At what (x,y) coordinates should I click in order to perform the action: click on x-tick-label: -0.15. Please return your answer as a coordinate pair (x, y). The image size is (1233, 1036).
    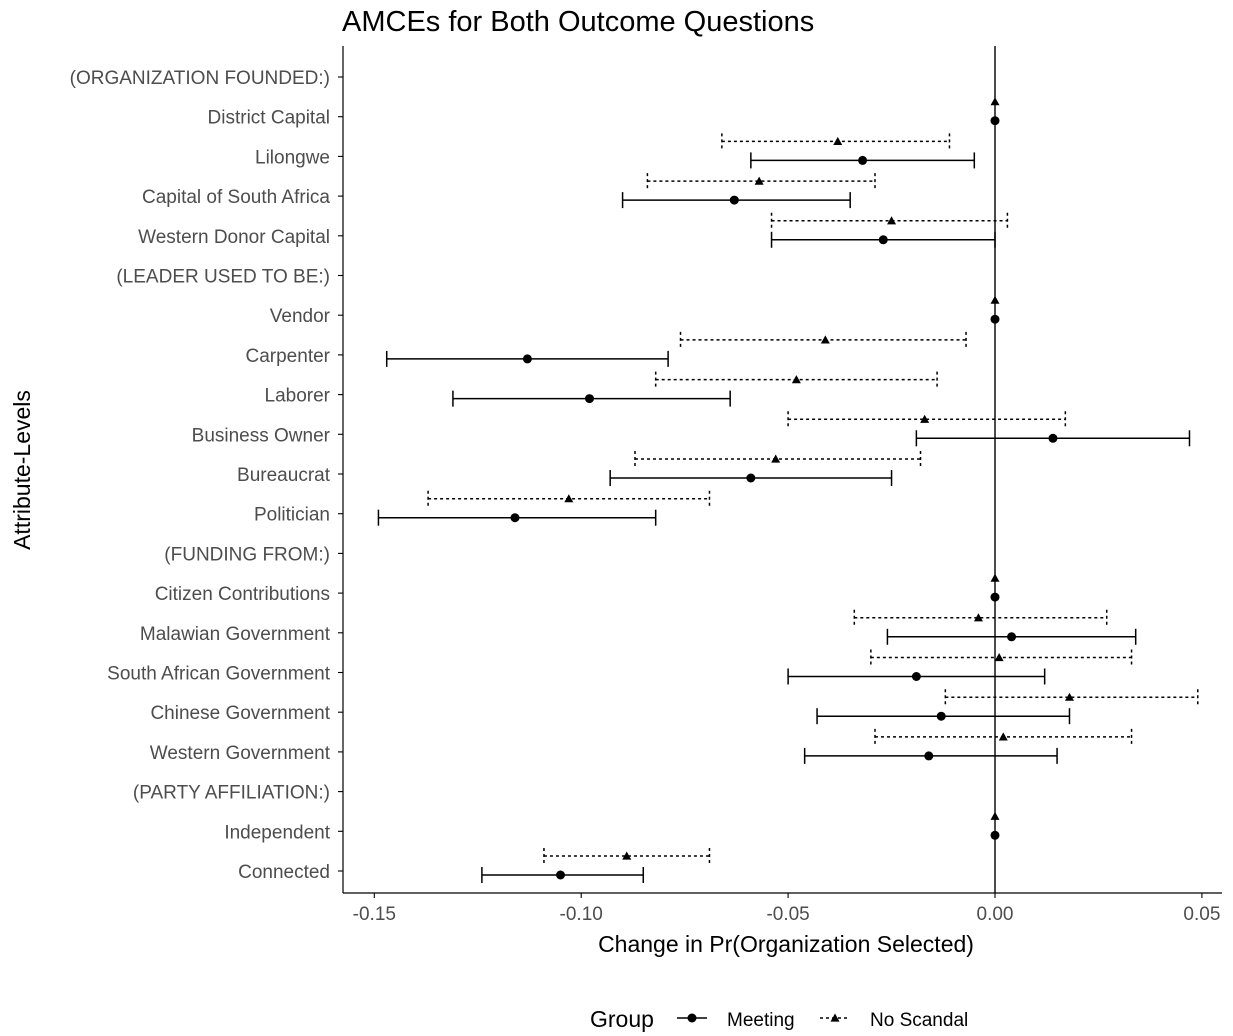
    Looking at the image, I should click on (374, 914).